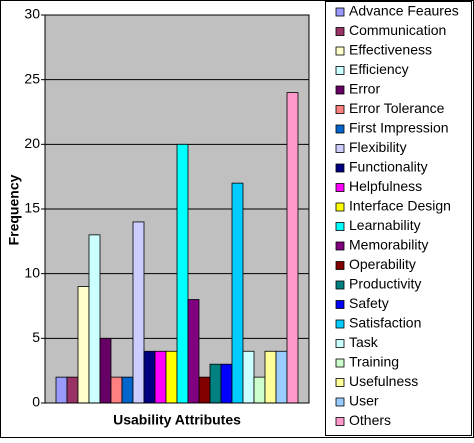  Describe the element at coordinates (390, 50) in the screenshot. I see `legend-label: Effectiveness` at that location.